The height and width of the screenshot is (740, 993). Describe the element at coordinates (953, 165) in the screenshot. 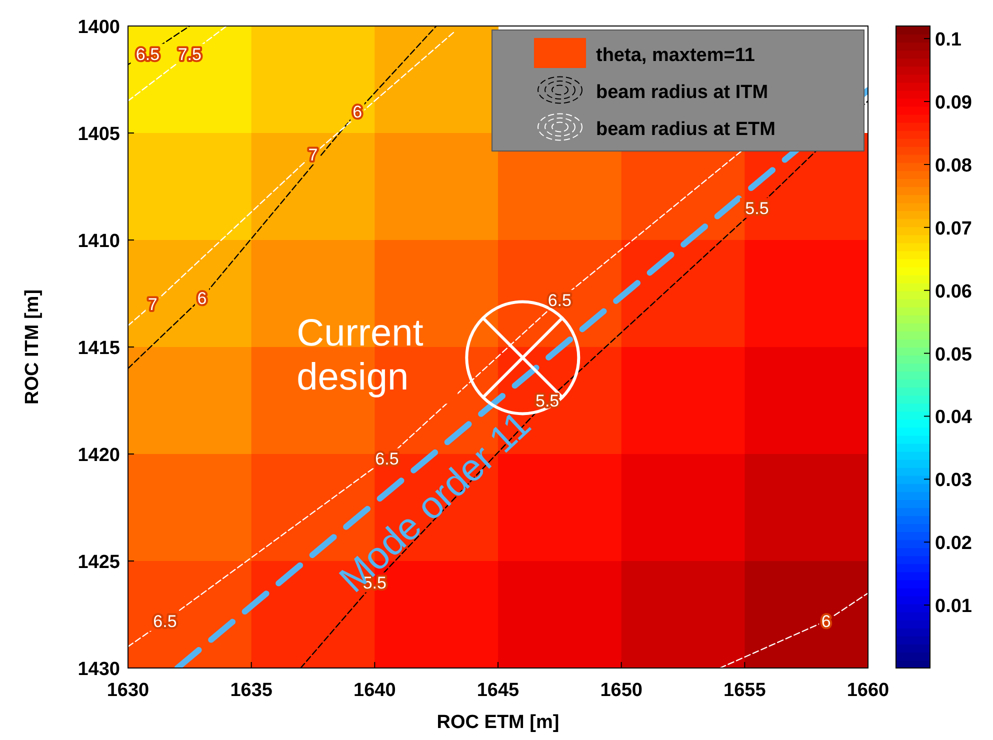

I see `color-bar-label: 0.08` at that location.